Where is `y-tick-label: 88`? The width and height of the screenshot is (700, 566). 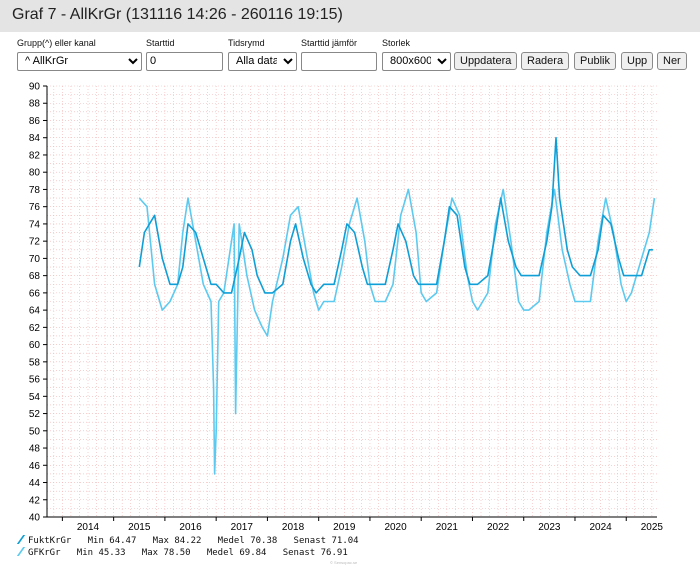
y-tick-label: 88 is located at coordinates (35, 104).